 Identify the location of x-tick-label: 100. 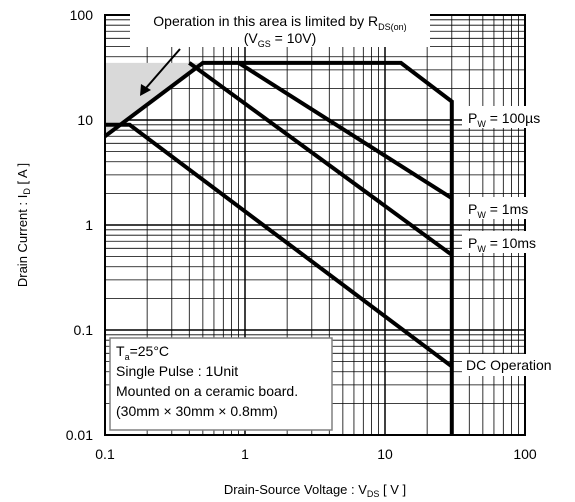
(525, 454).